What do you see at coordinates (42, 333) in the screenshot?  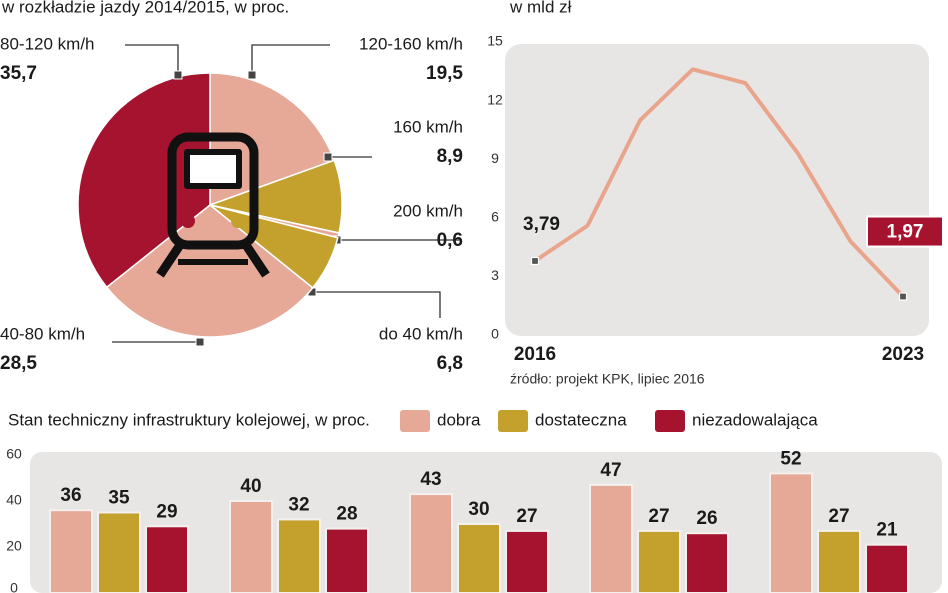 I see `slice-label: 40-80 km/h` at bounding box center [42, 333].